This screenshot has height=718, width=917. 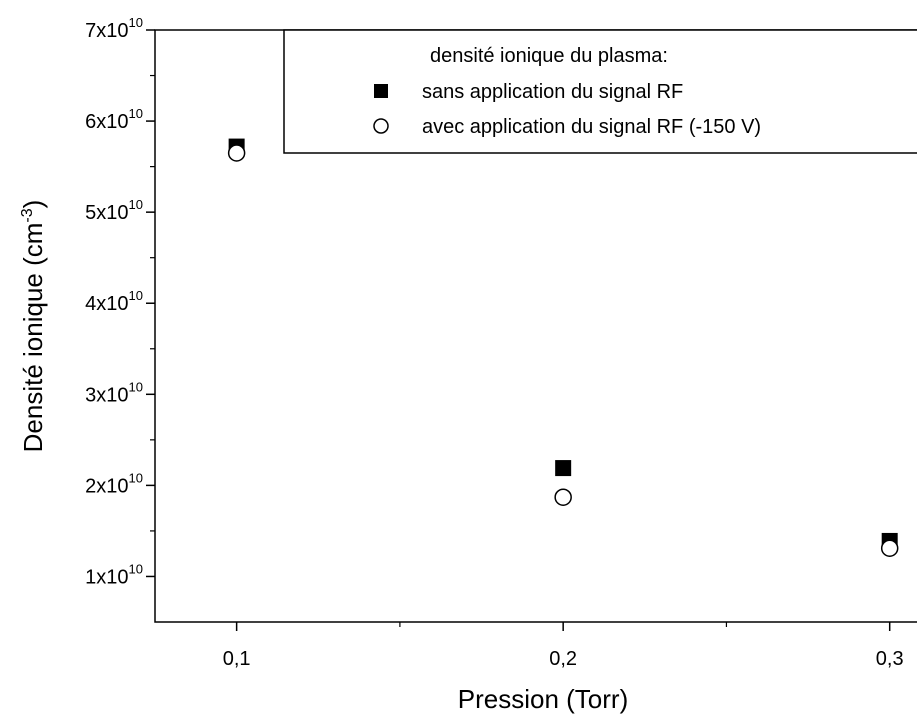 What do you see at coordinates (591, 127) in the screenshot?
I see `legend-label-series-2: avec application du signal RF (-150 V)` at bounding box center [591, 127].